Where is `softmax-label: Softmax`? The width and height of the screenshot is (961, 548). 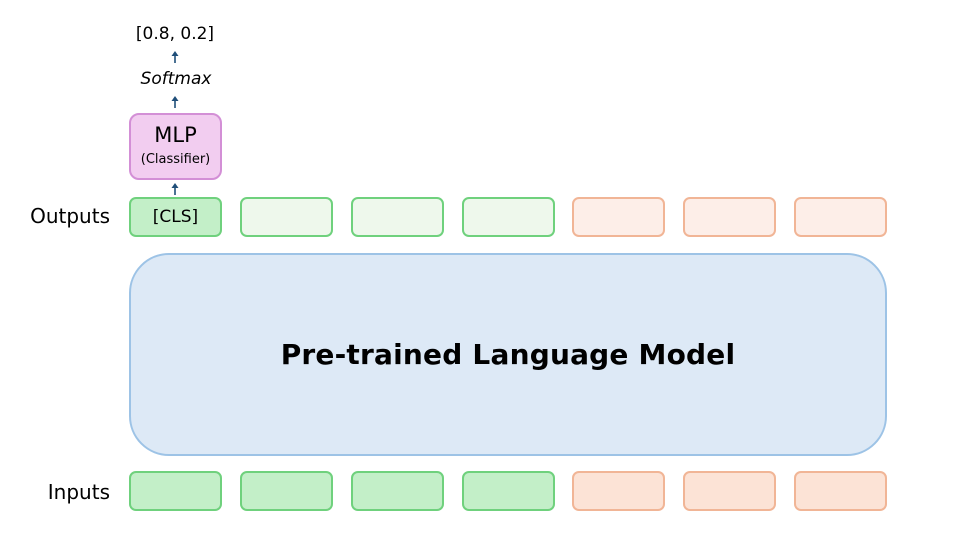
softmax-label: Softmax is located at coordinates (176, 79).